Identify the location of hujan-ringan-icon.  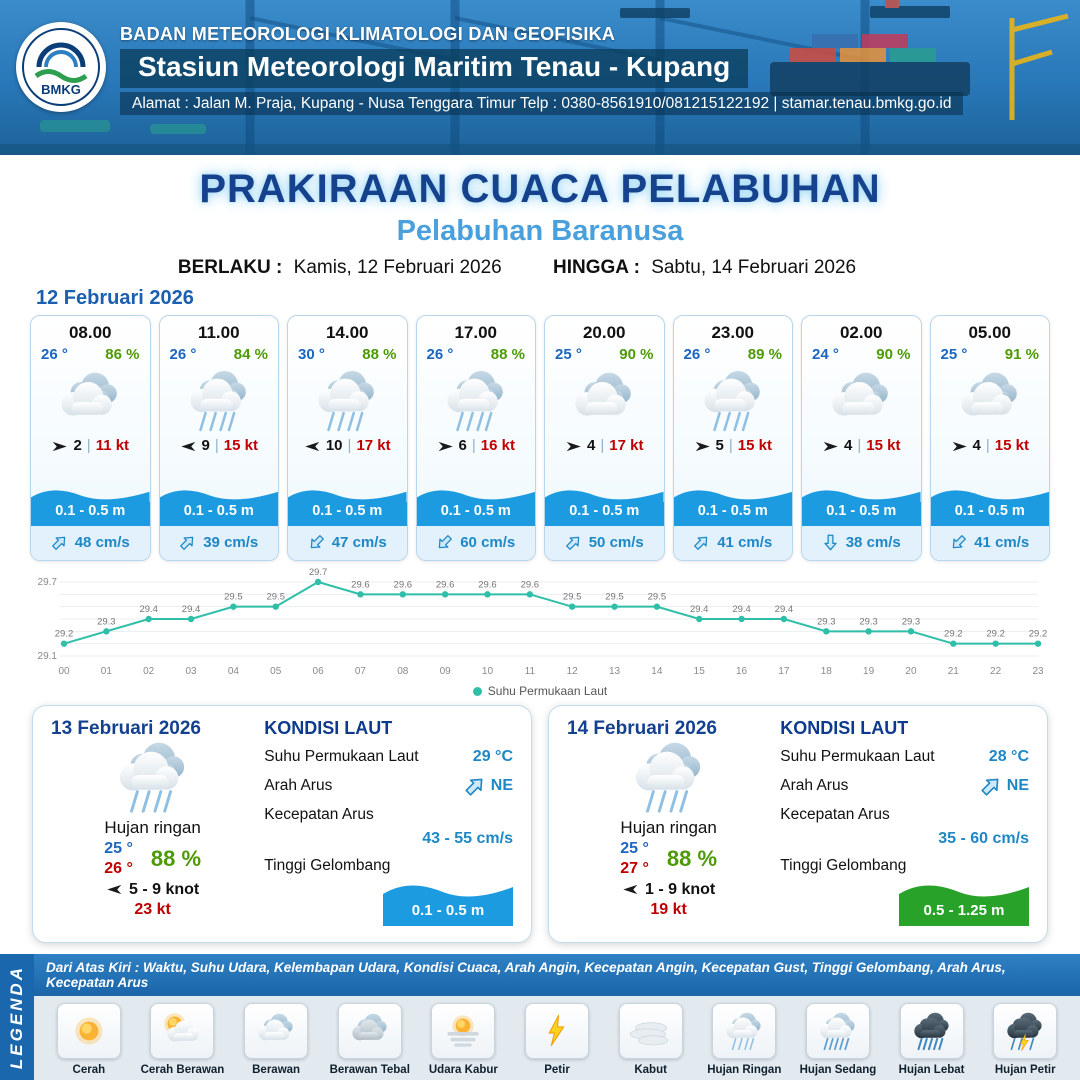
(744, 1031).